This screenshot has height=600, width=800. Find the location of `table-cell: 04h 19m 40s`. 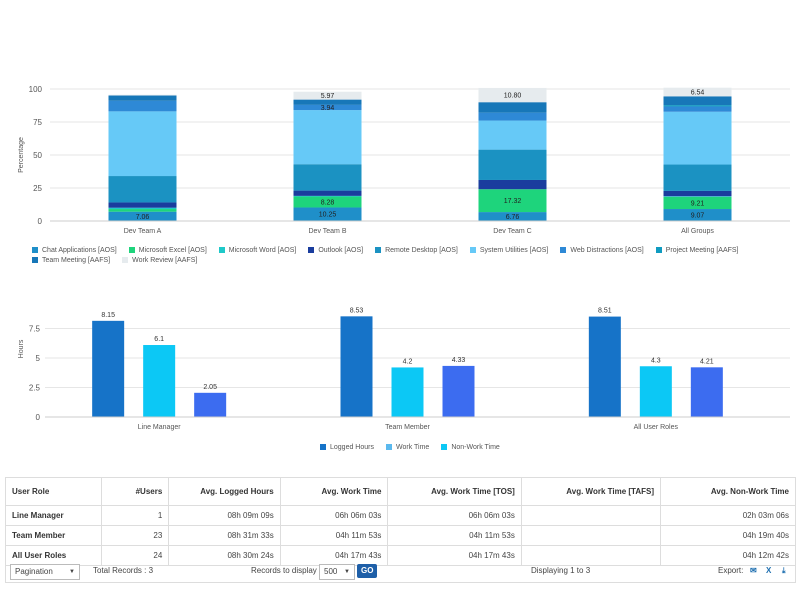

table-cell: 04h 19m 40s is located at coordinates (728, 535).